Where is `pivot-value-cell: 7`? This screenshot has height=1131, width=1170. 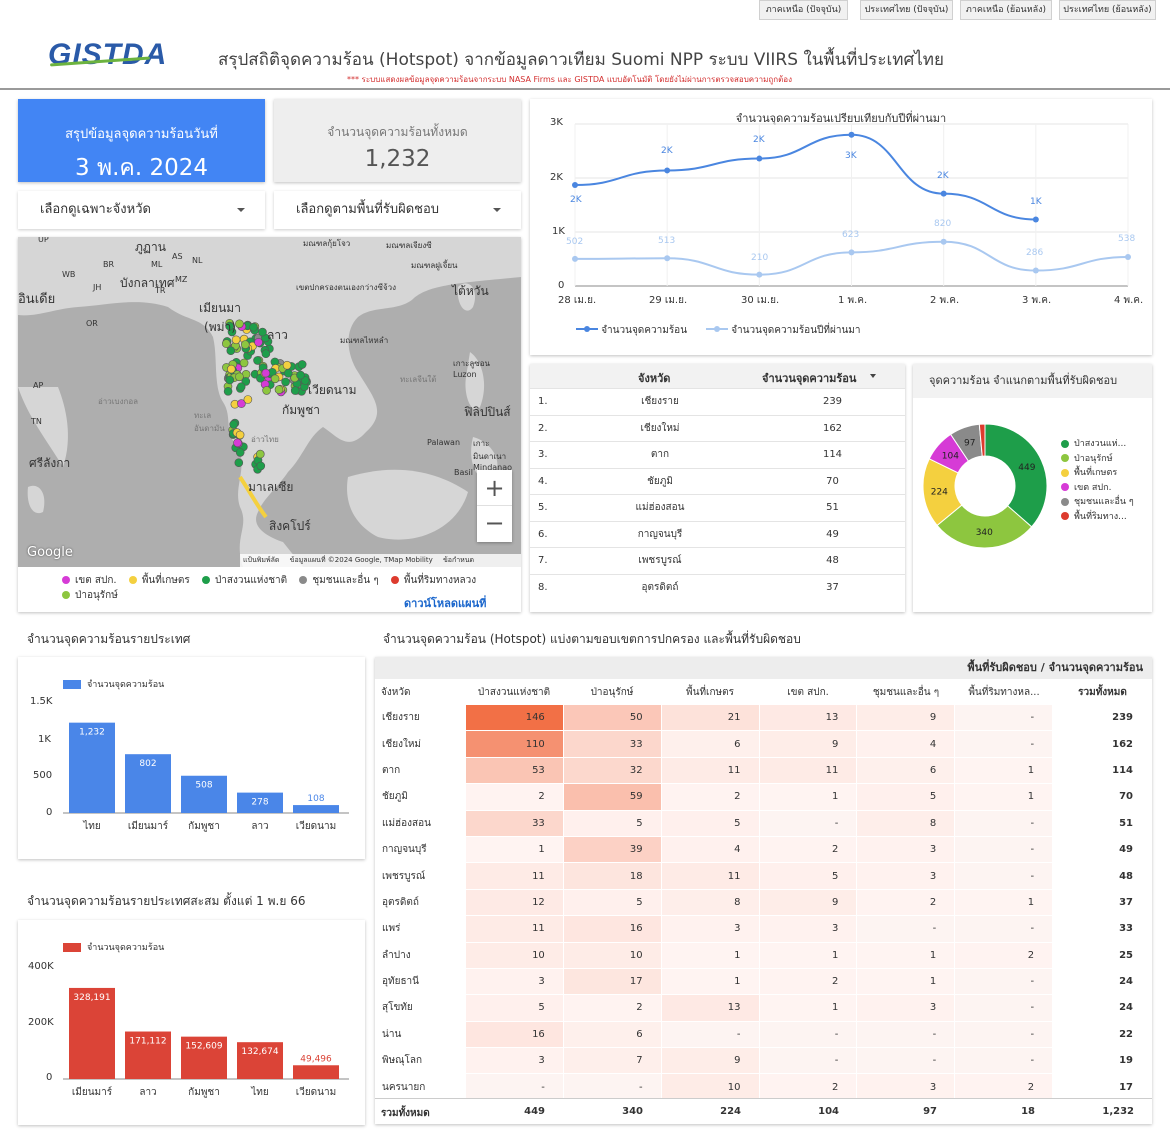 pivot-value-cell: 7 is located at coordinates (612, 1061).